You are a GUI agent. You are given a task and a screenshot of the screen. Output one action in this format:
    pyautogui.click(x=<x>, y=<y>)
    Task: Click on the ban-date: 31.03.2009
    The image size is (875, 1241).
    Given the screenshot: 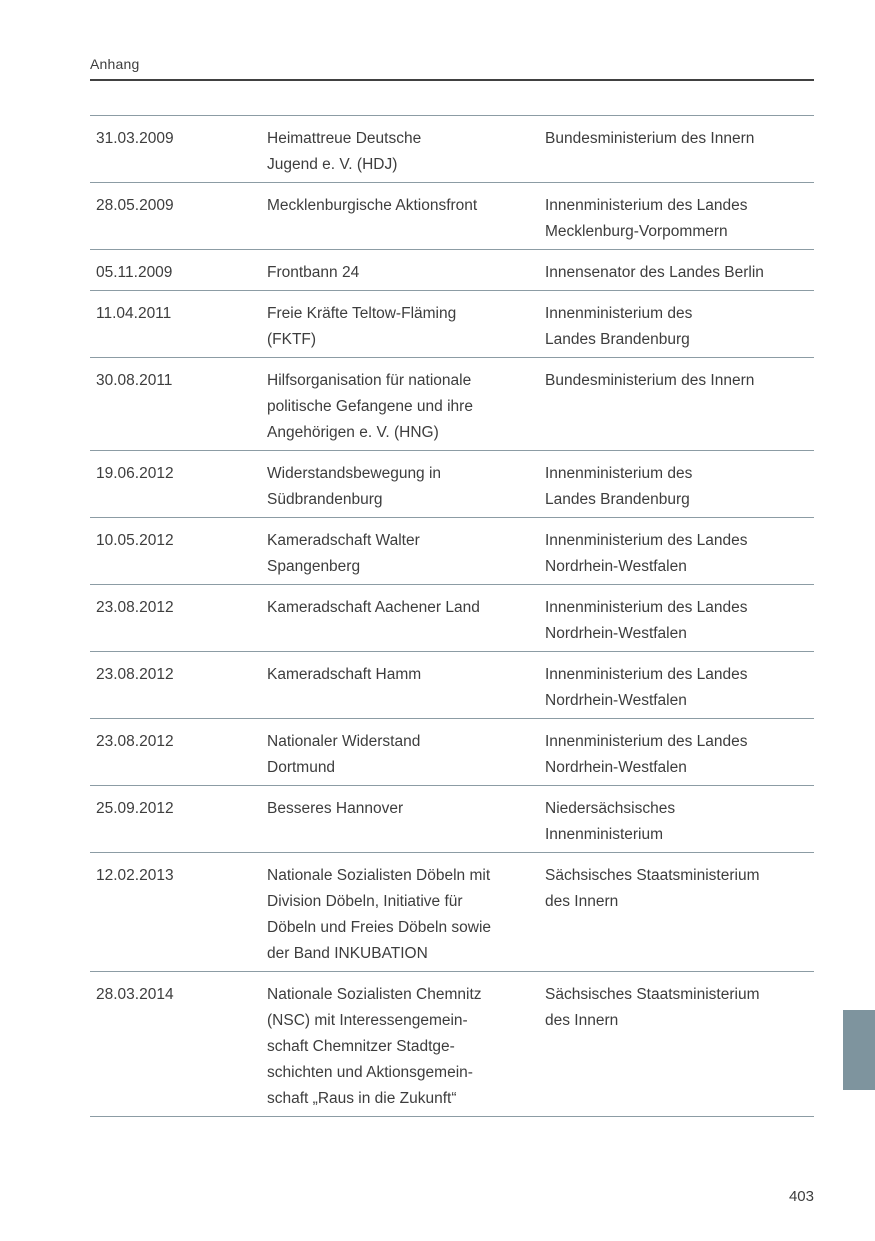 What is the action you would take?
    pyautogui.click(x=135, y=138)
    